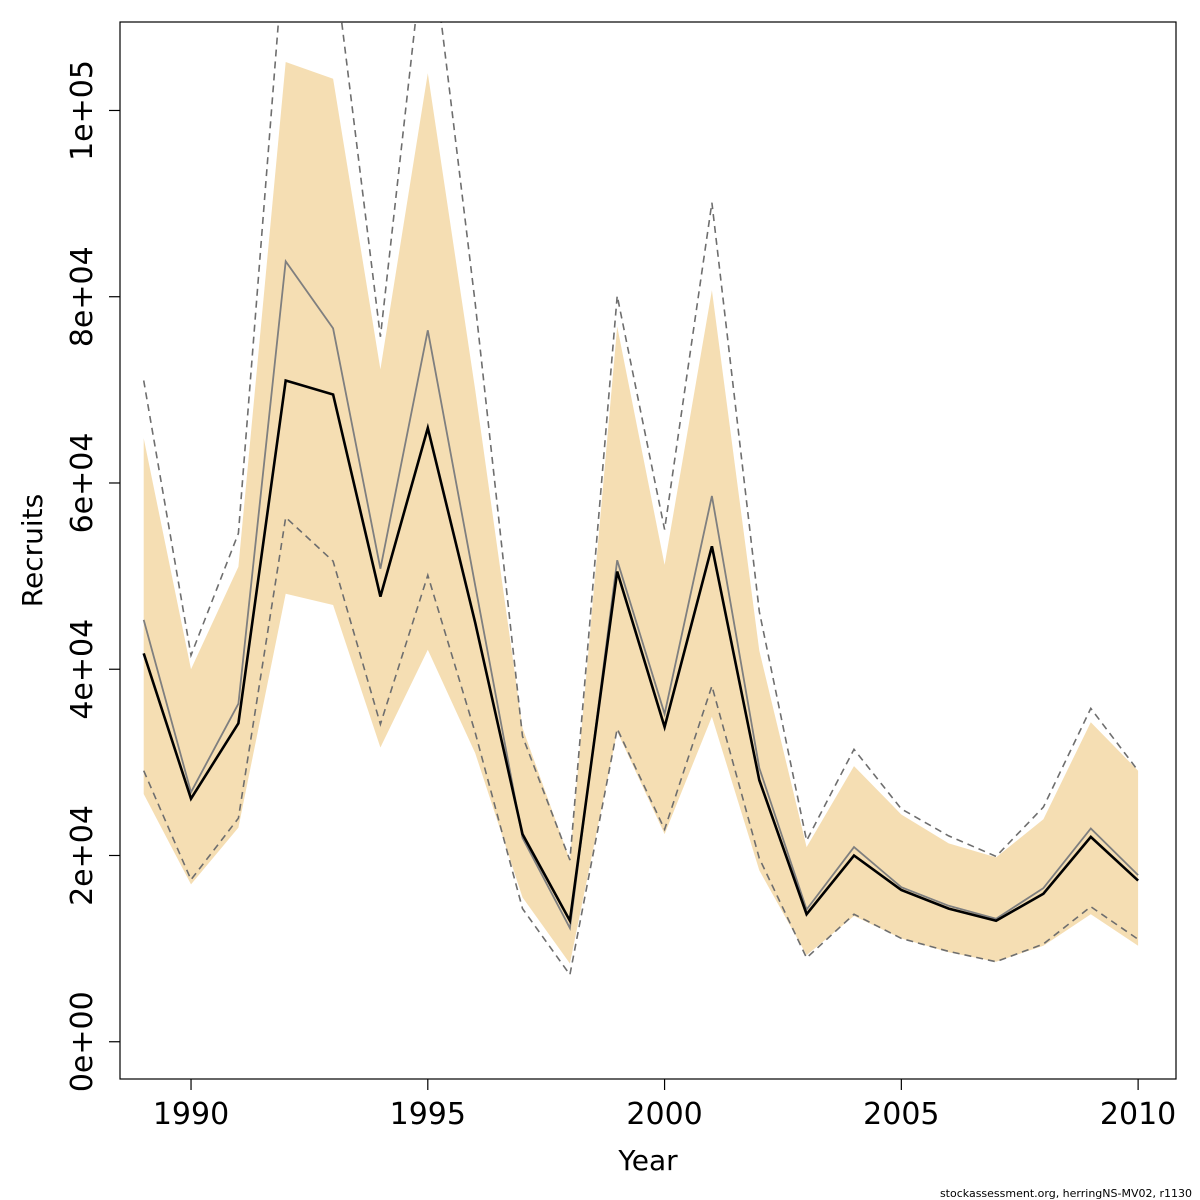  I want to click on y-tick-label: 6e+04, so click(82, 483).